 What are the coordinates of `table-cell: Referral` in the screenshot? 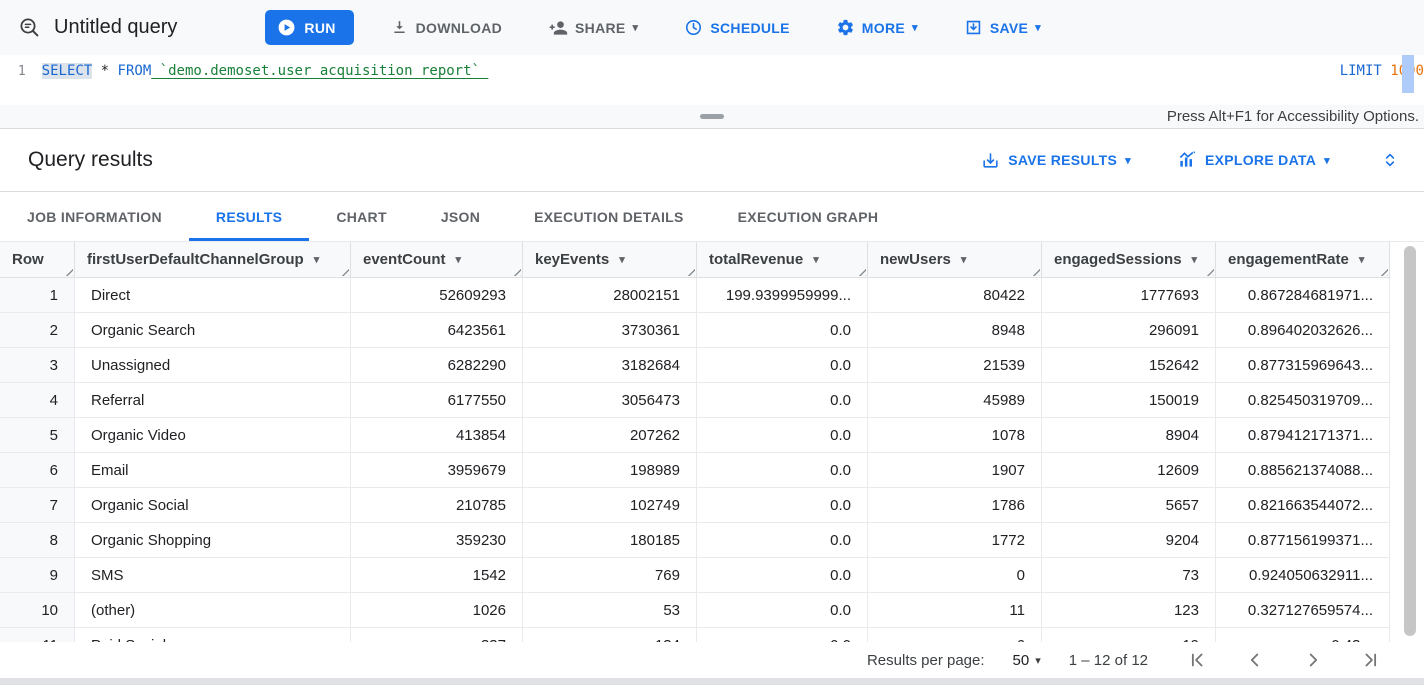 It's located at (213, 400).